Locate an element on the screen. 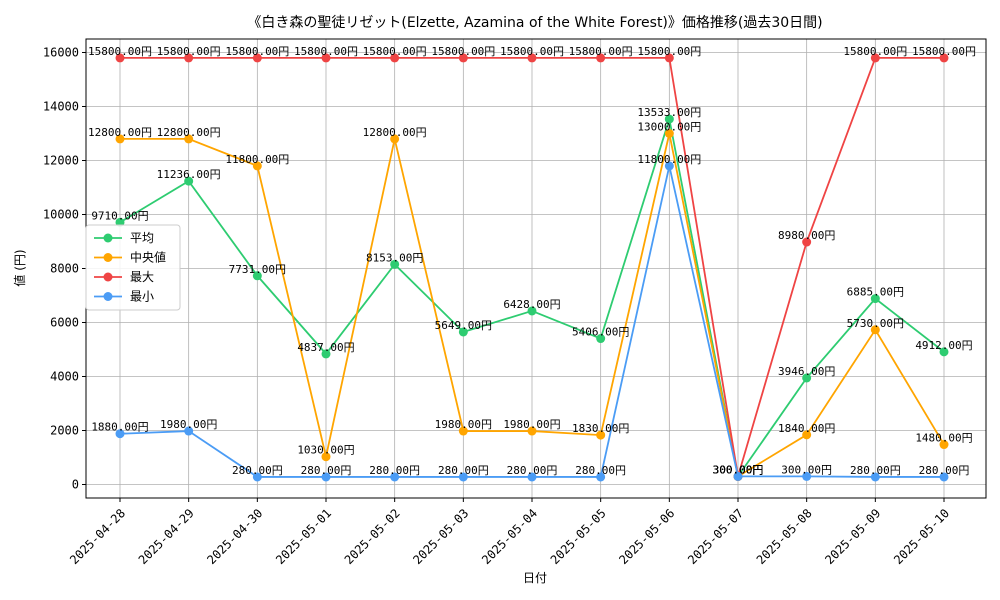  y-tick-label: 16000 is located at coordinates (61, 53).